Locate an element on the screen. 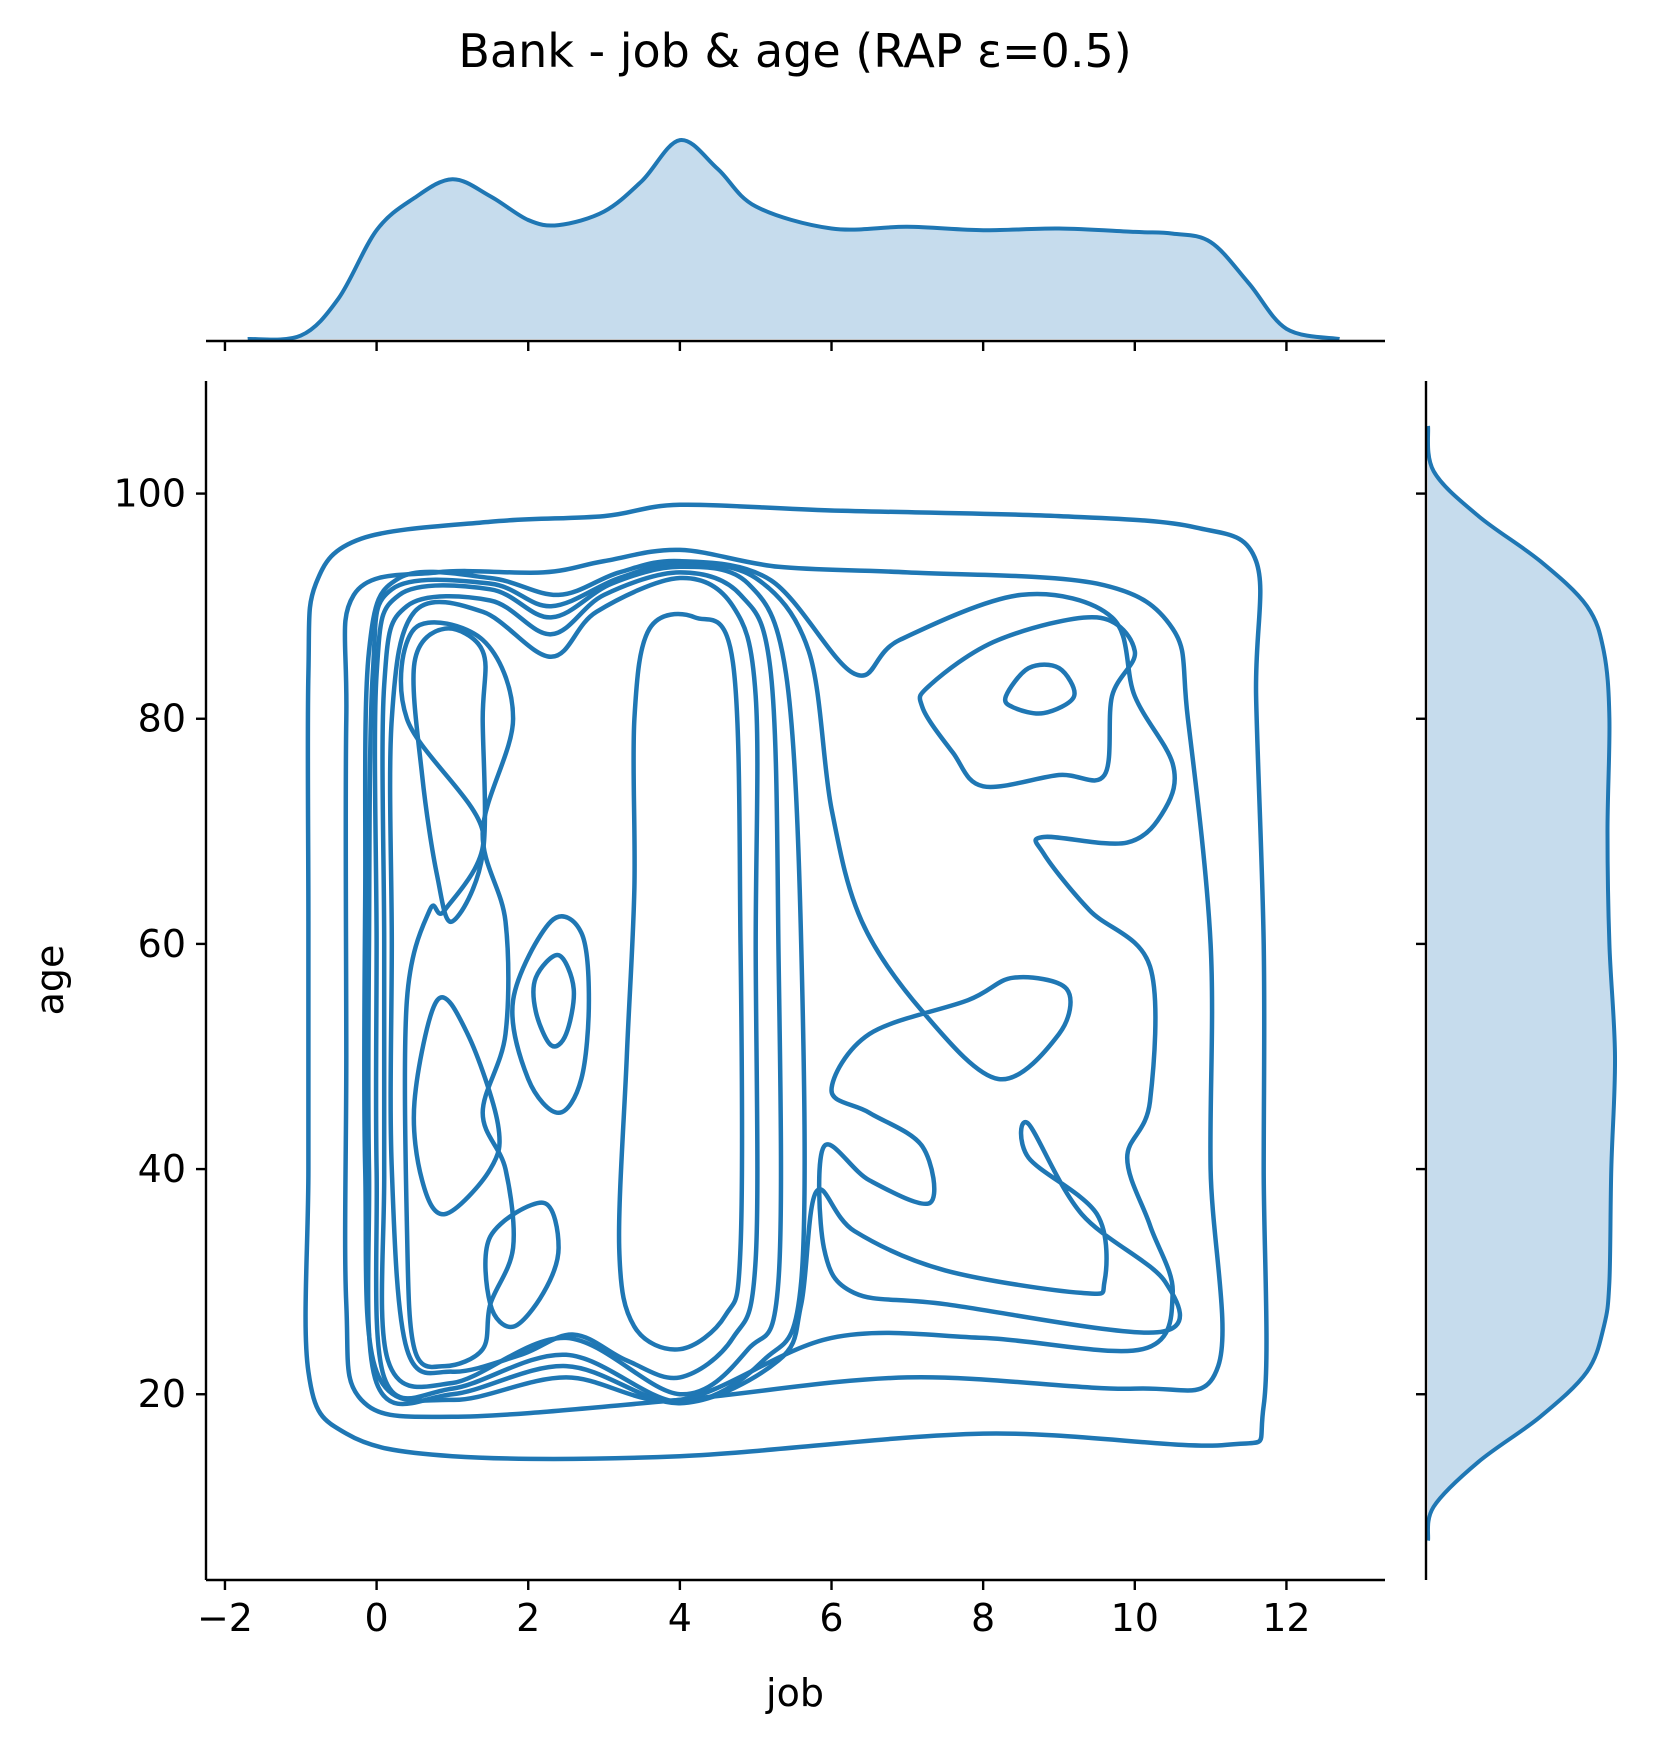  y-tick-label: 40 is located at coordinates (162, 1169).